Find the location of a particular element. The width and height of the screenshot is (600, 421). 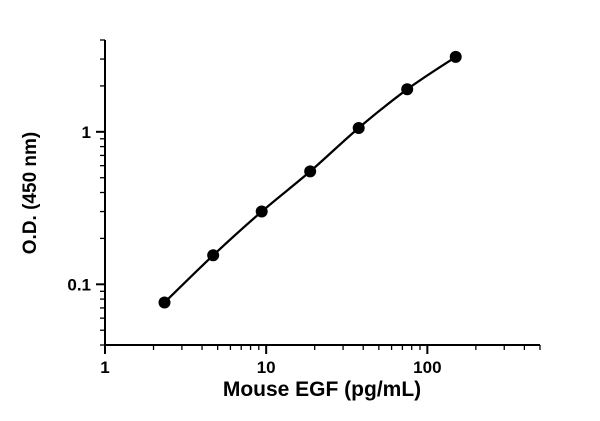

y-tick-label: 1 is located at coordinates (86, 132).